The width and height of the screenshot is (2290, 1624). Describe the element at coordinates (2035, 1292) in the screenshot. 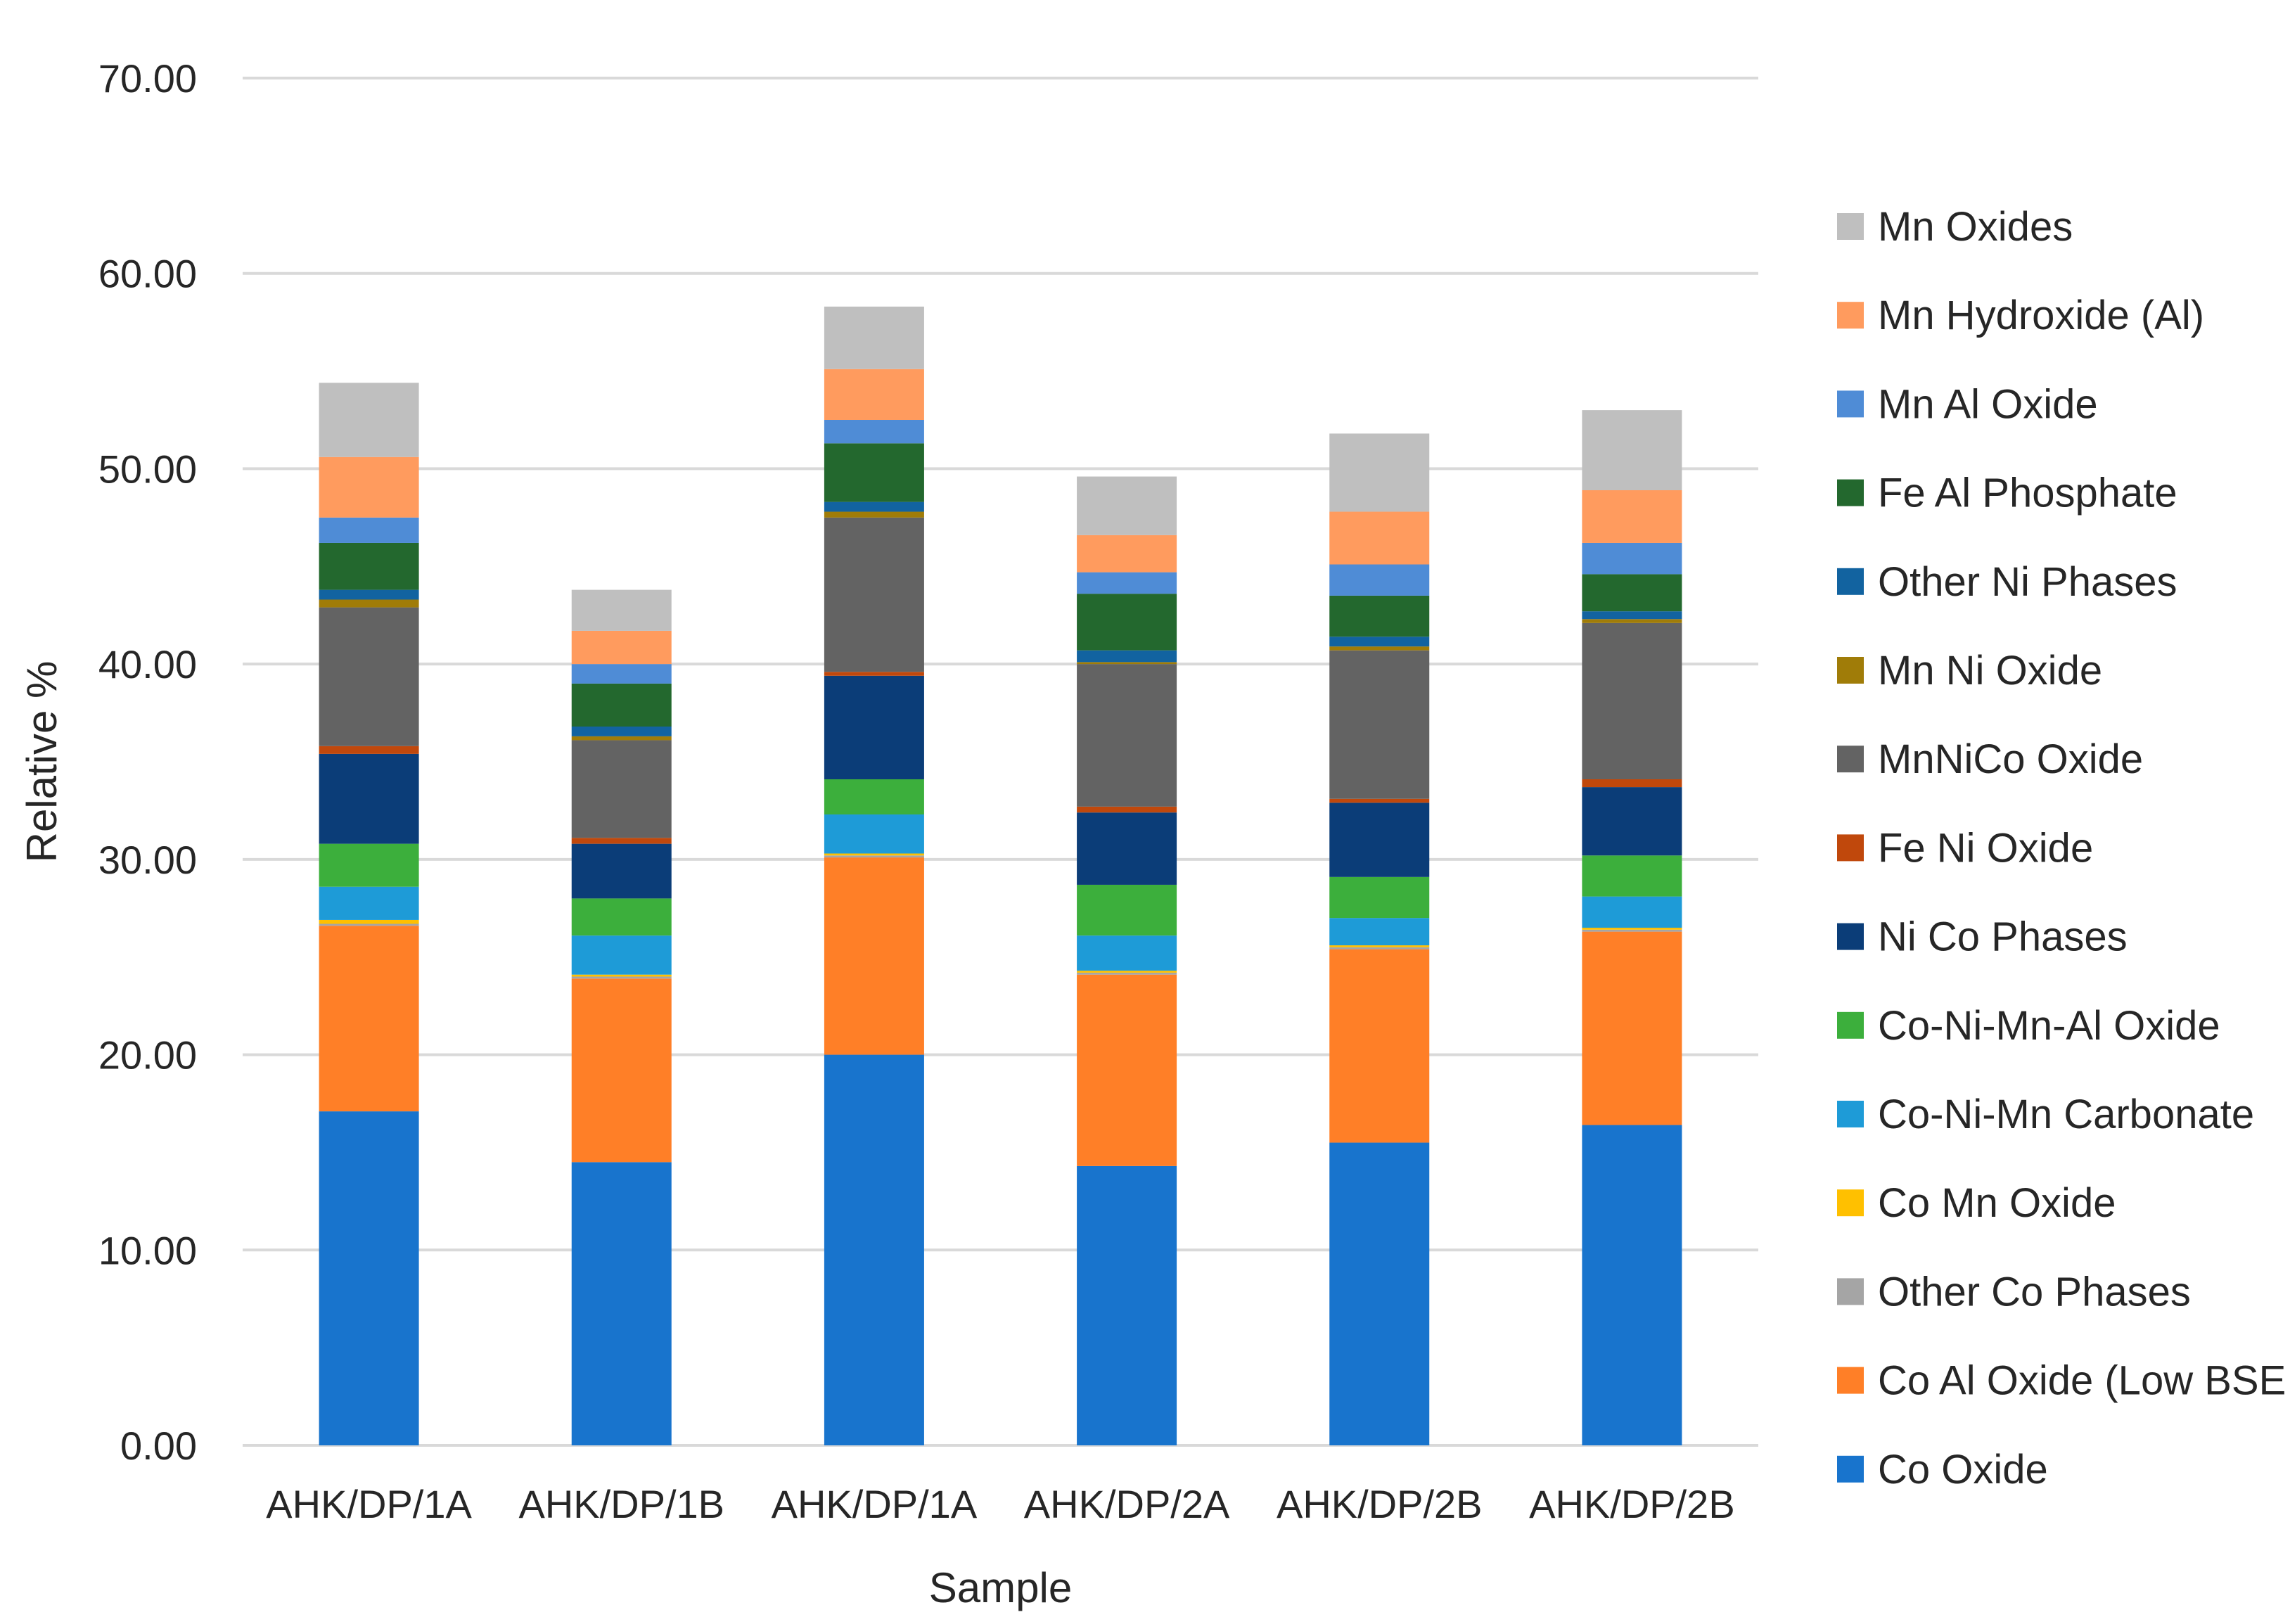

I see `legend-label: Other Co Phases` at that location.